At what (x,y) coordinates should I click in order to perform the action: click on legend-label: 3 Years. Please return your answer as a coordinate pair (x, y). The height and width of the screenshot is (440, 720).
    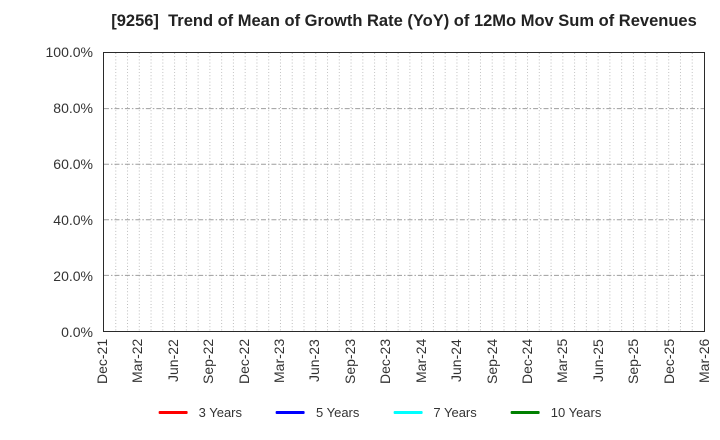
    Looking at the image, I should click on (220, 412).